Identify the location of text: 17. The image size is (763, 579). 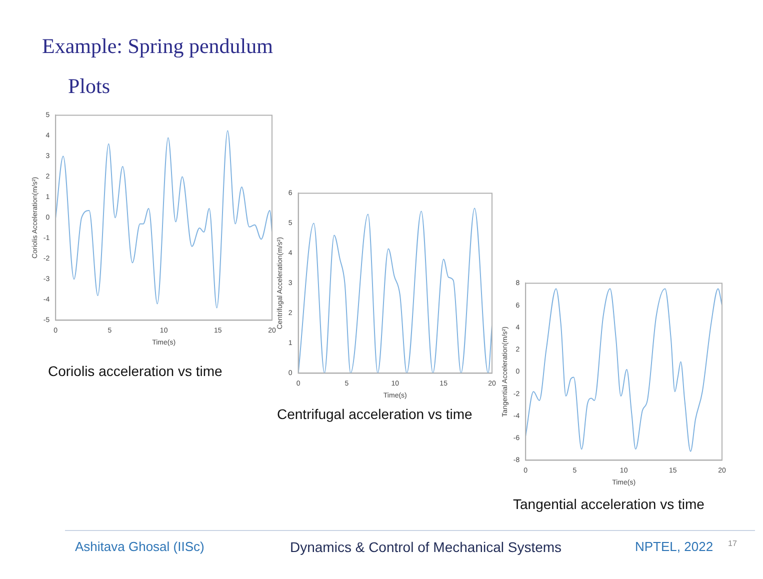
(732, 543).